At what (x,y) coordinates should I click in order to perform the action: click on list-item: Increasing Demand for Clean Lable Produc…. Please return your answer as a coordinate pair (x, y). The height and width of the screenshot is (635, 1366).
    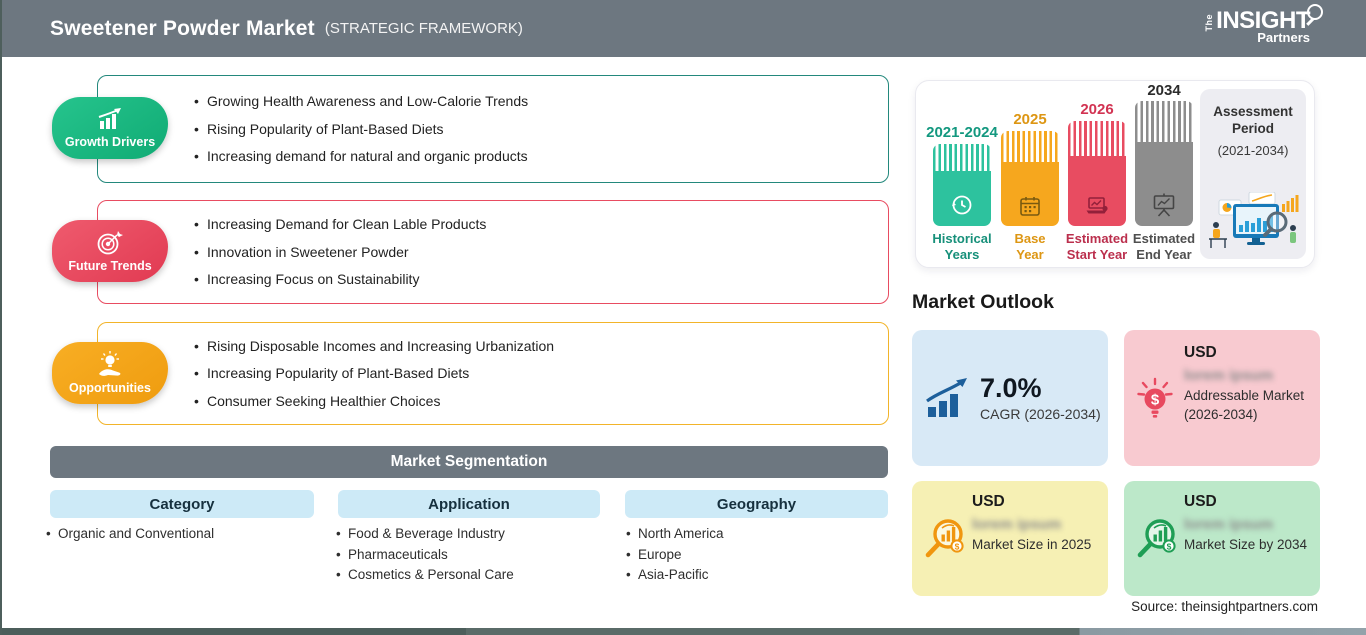
    Looking at the image, I should click on (340, 225).